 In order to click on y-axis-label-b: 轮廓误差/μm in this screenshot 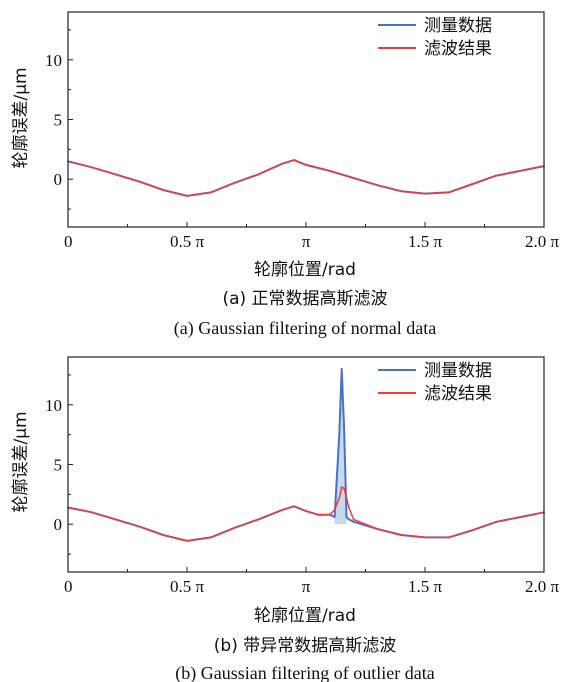, I will do `click(21, 461)`.